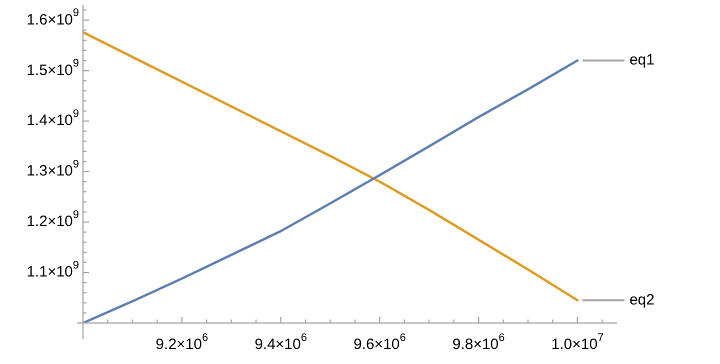 The width and height of the screenshot is (720, 364). I want to click on text: eq2, so click(641, 299).